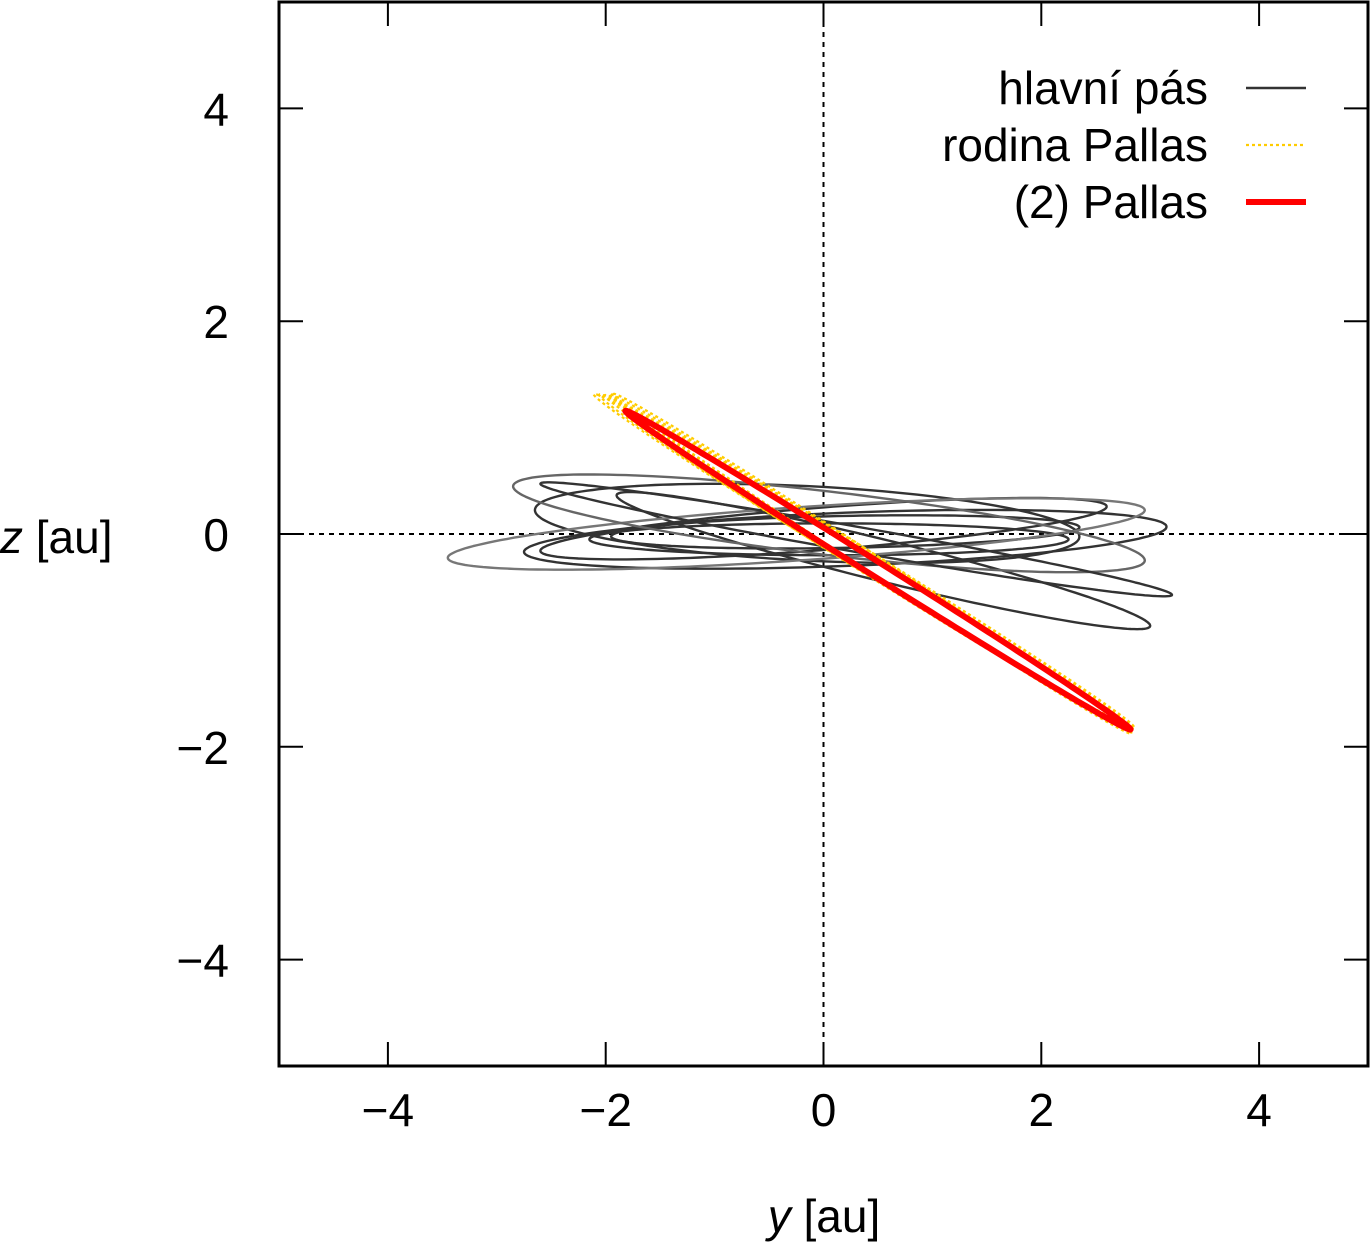  Describe the element at coordinates (779, 1216) in the screenshot. I see `x-axis-variable: y` at that location.